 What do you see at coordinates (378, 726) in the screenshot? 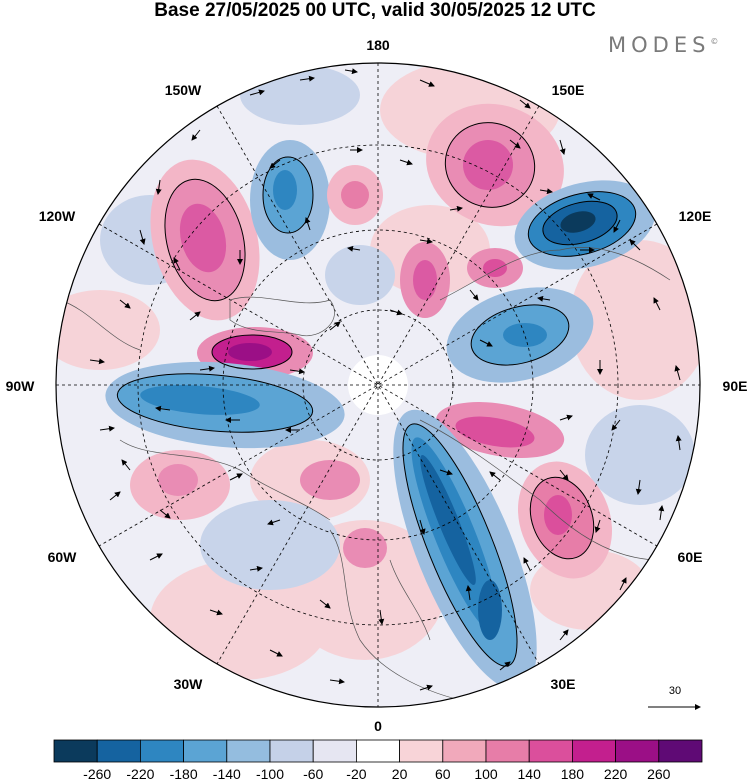
I see `label-0: 0` at bounding box center [378, 726].